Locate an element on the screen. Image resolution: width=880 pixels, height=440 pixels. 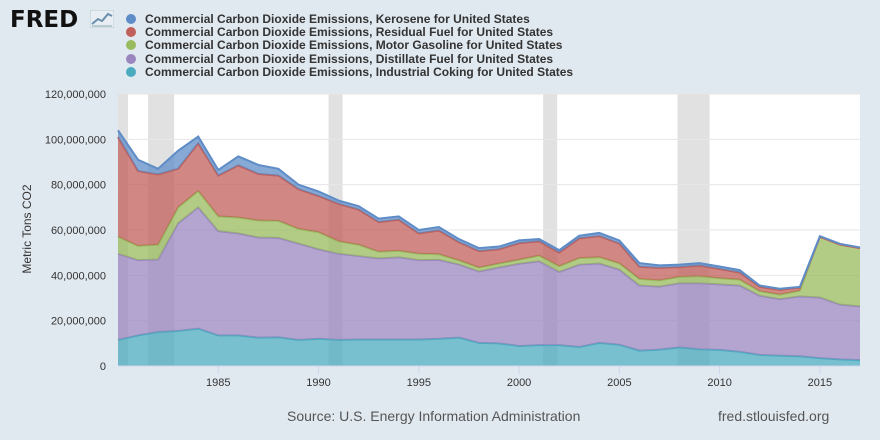
x-tick-label-0: 1985 is located at coordinates (218, 383).